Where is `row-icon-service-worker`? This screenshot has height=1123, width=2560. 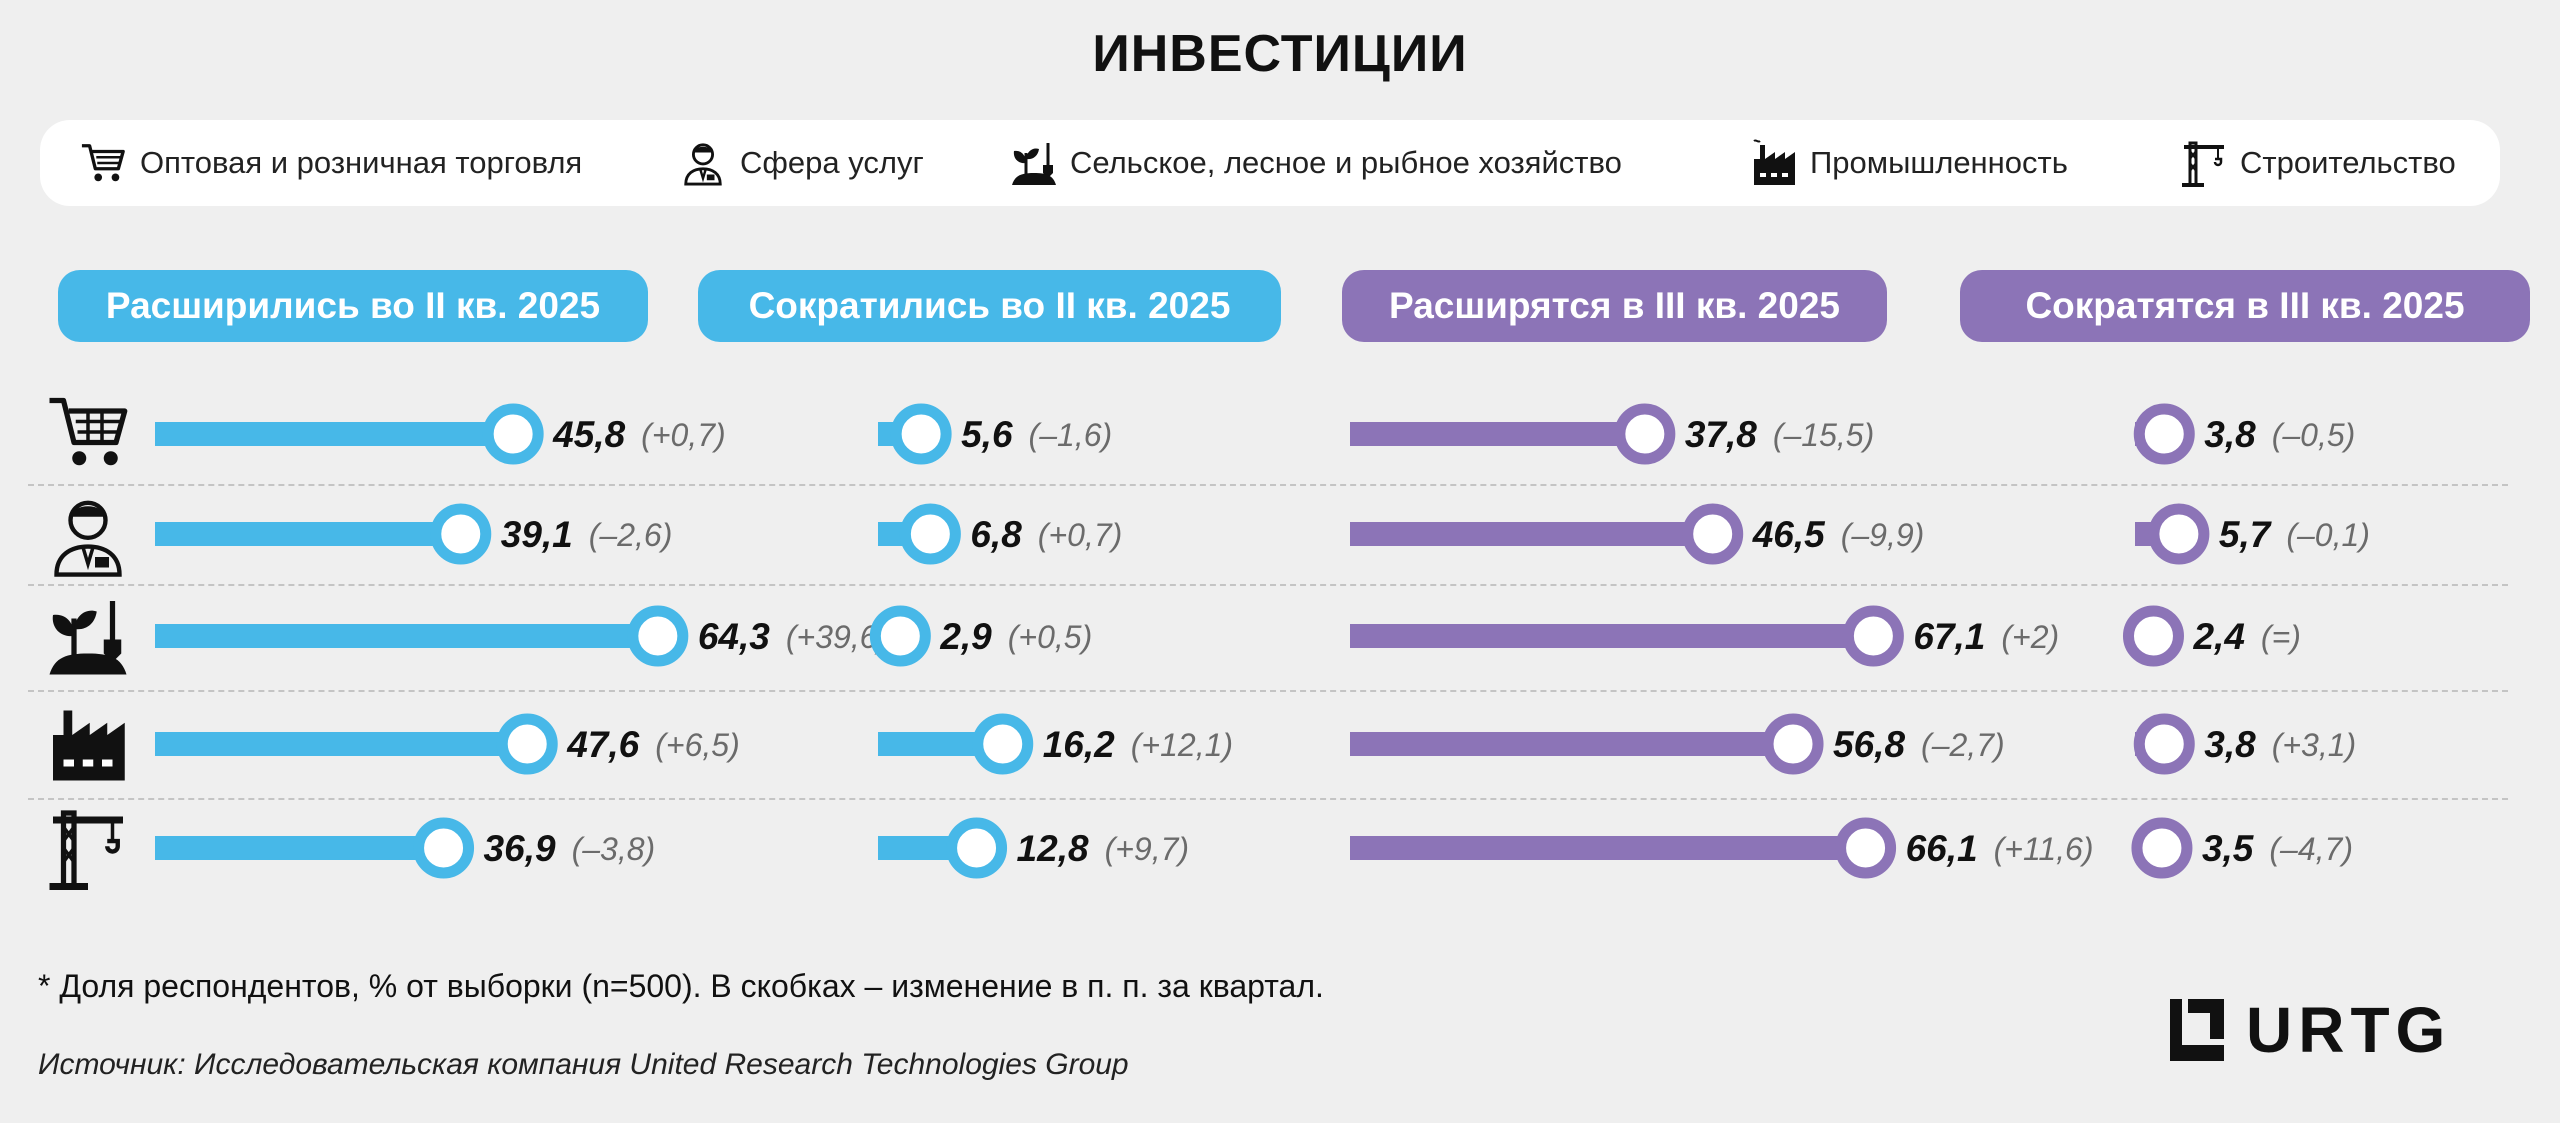 row-icon-service-worker is located at coordinates (88, 536).